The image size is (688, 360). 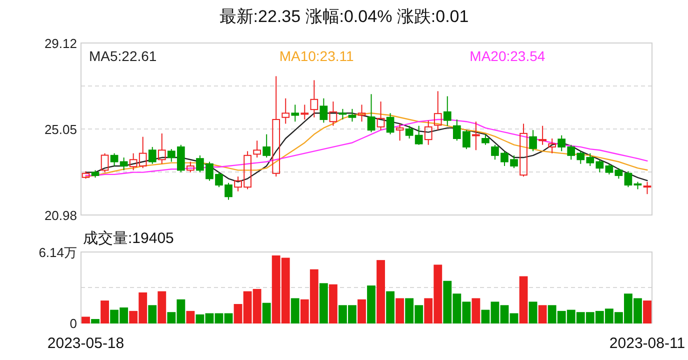 I want to click on chart-title: 成交量:19405, so click(x=128, y=238).